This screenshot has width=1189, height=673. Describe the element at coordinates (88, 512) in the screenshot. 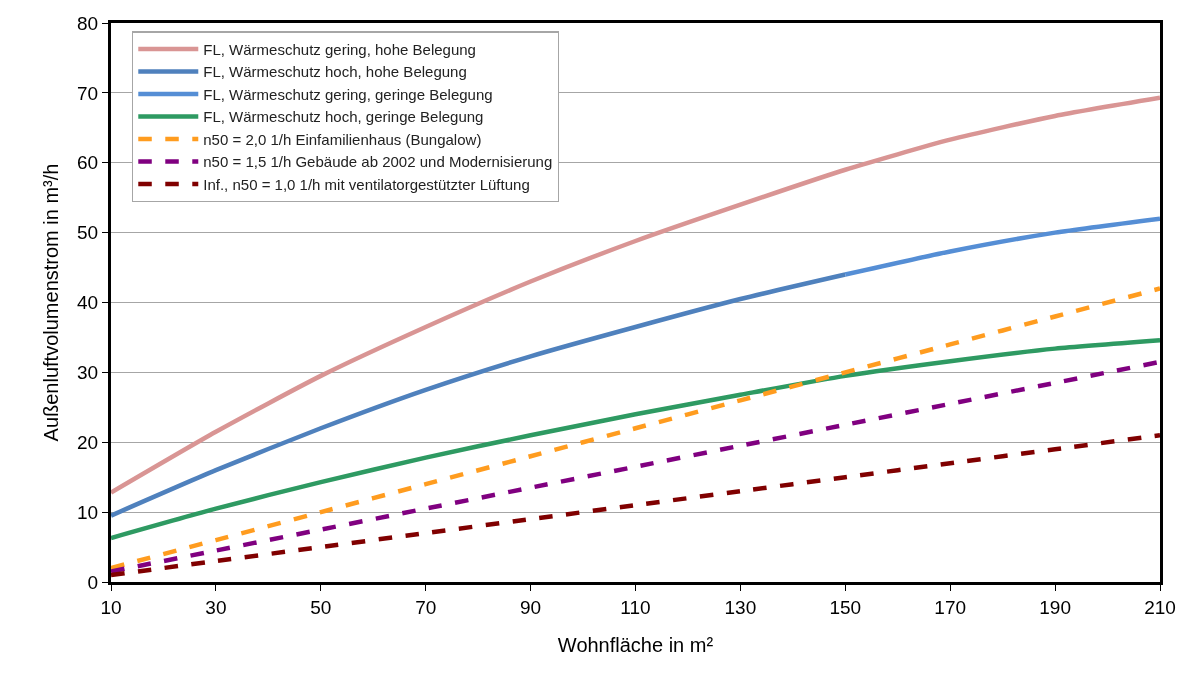

I see `y-tick-label: 10` at that location.